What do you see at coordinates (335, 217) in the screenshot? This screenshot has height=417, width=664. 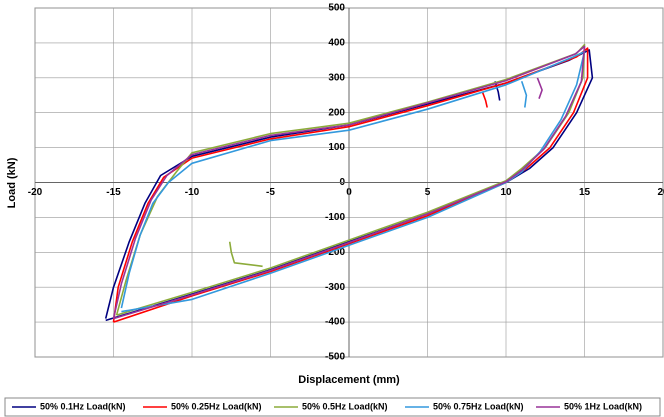 I see `y-tick-label: -100` at bounding box center [335, 217].